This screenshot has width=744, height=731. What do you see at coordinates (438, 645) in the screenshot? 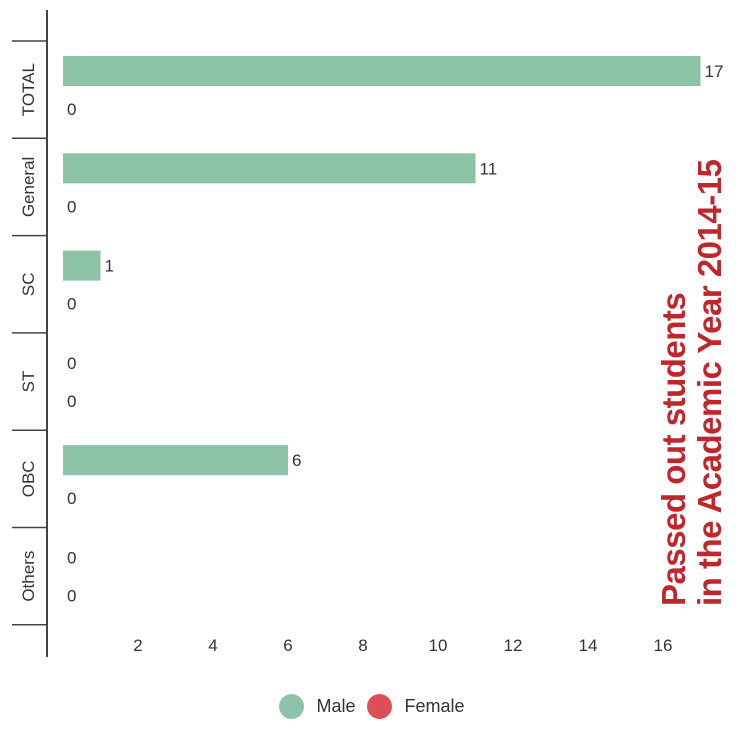
I see `x-tick-label: 10` at bounding box center [438, 645].